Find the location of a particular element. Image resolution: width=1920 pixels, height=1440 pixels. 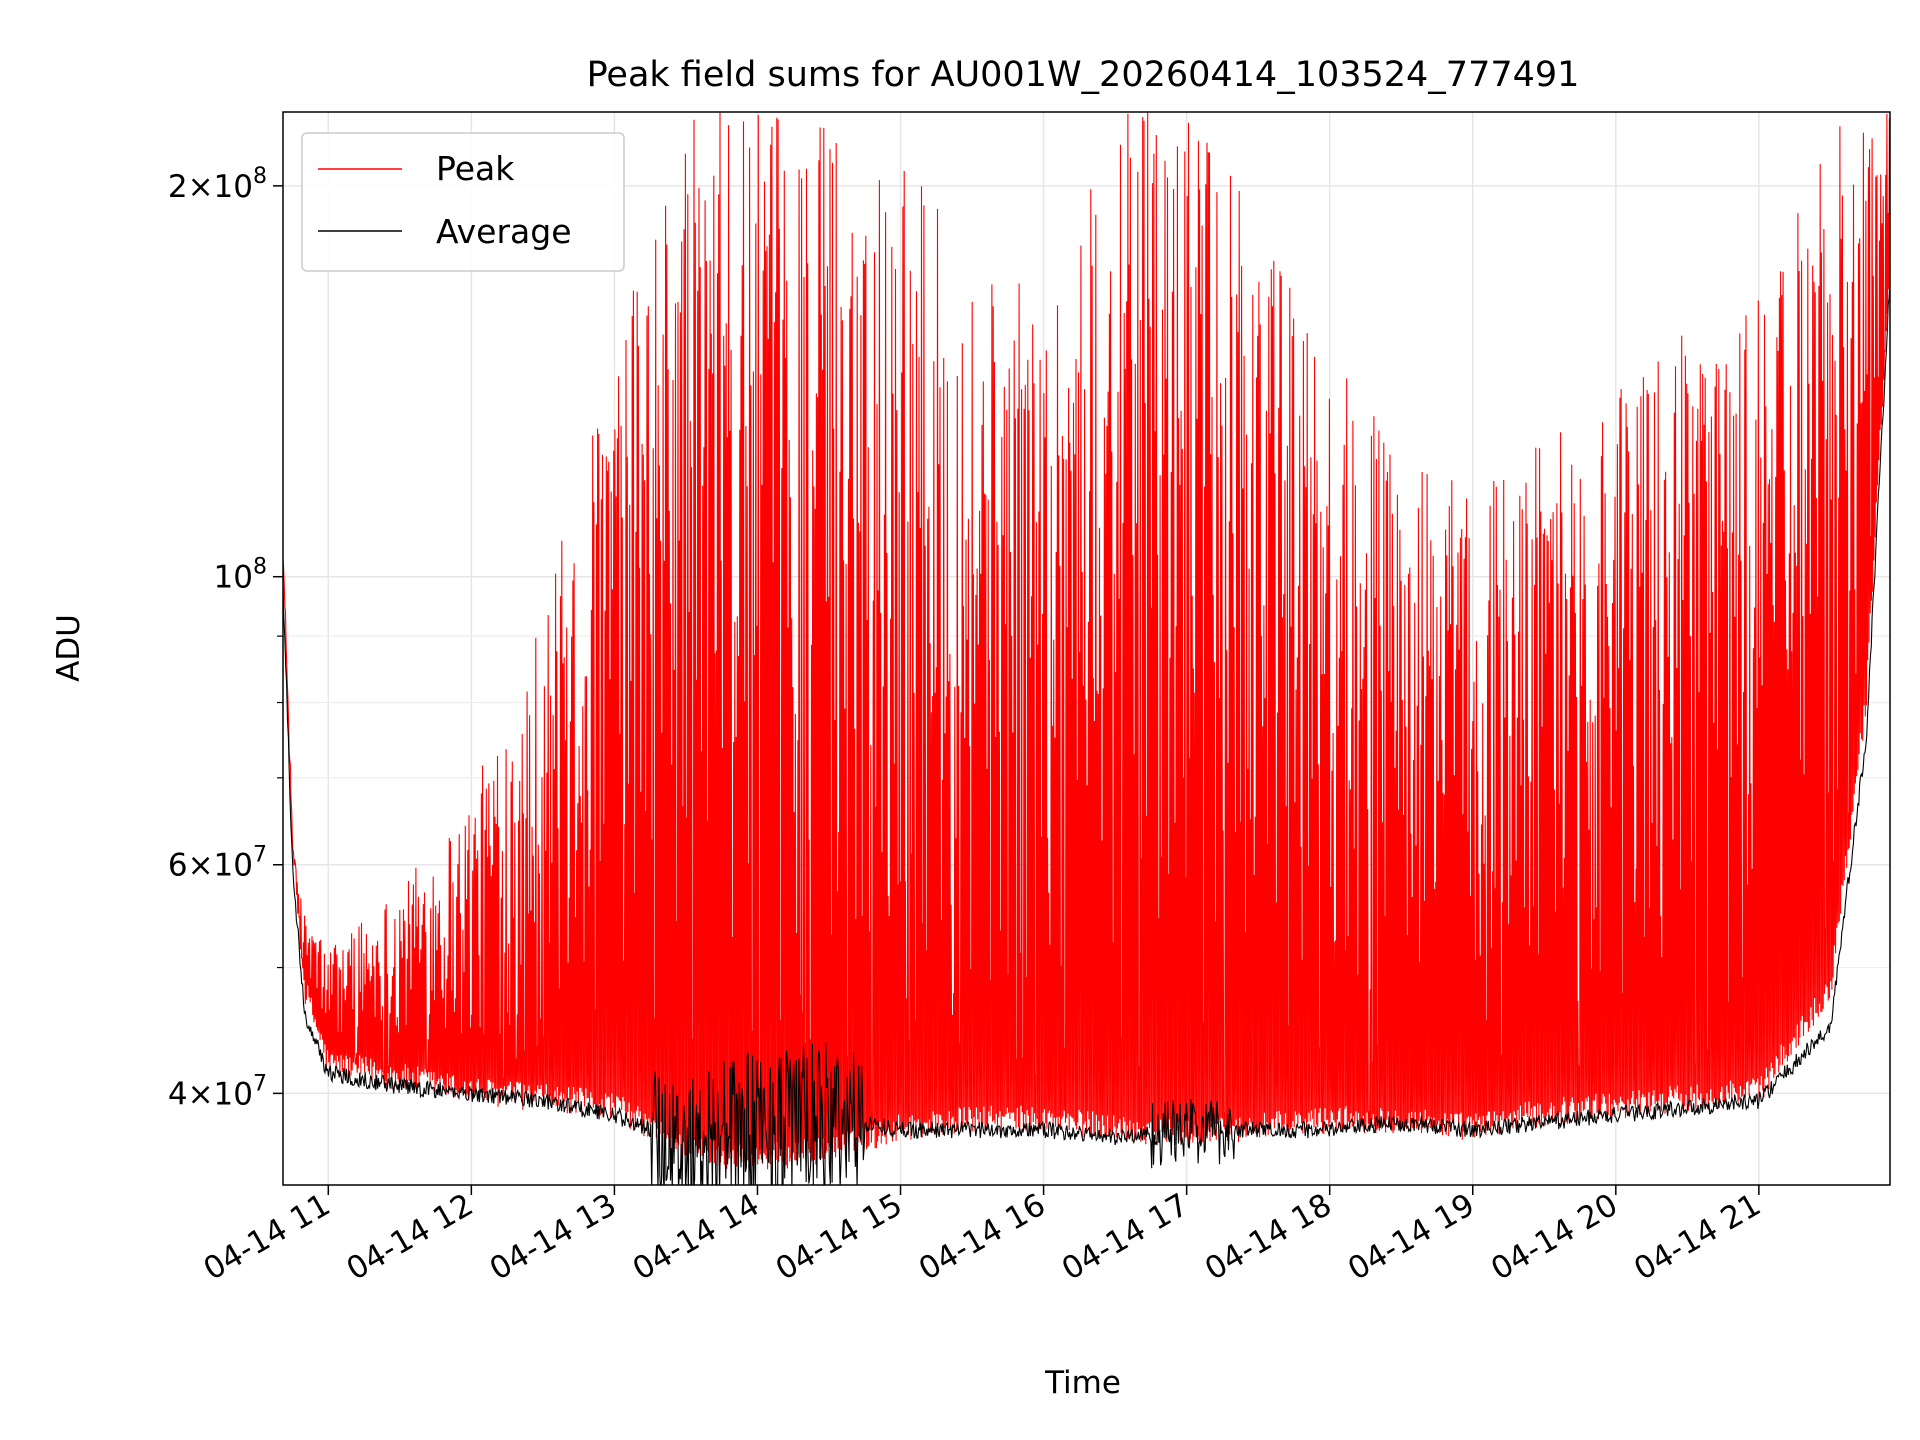

y-axis-label: ADU is located at coordinates (69, 648).